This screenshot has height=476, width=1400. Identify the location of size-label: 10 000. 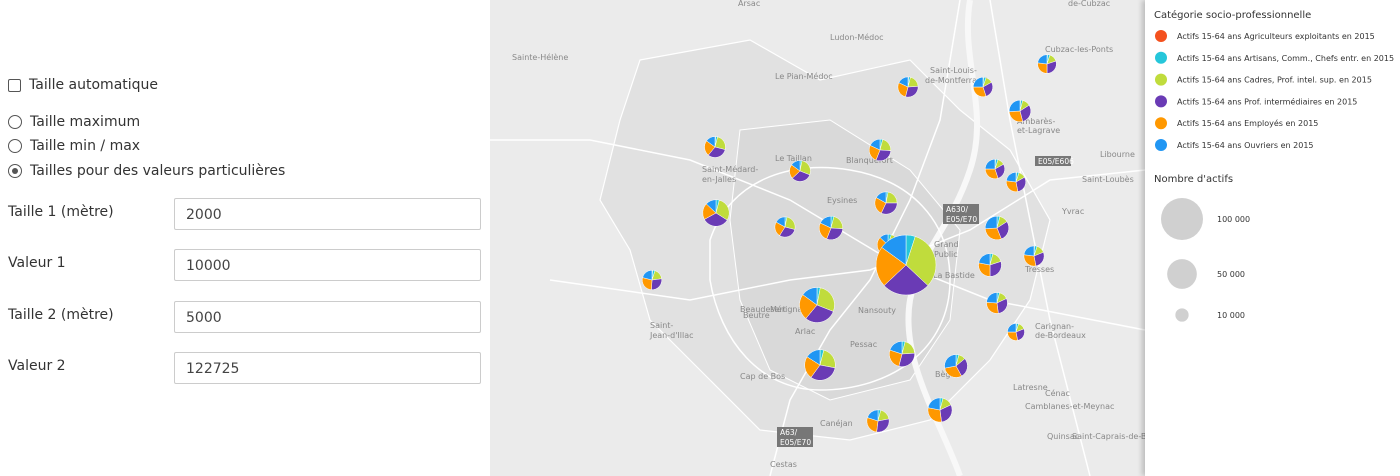
(1231, 315).